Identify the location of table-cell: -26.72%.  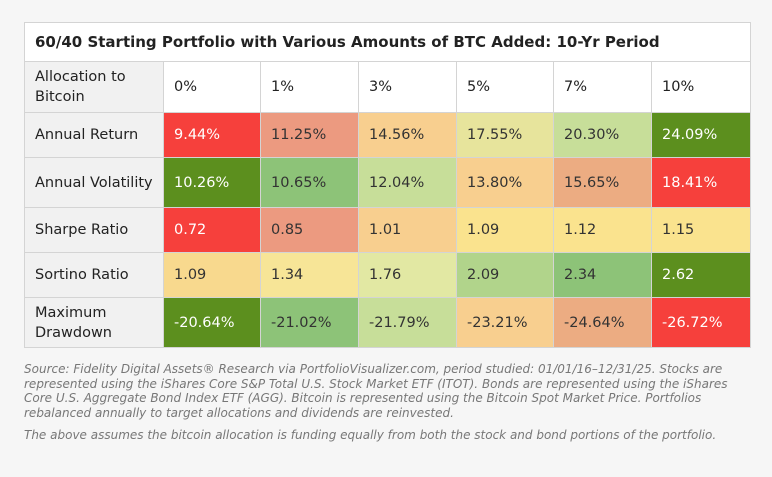
(701, 322).